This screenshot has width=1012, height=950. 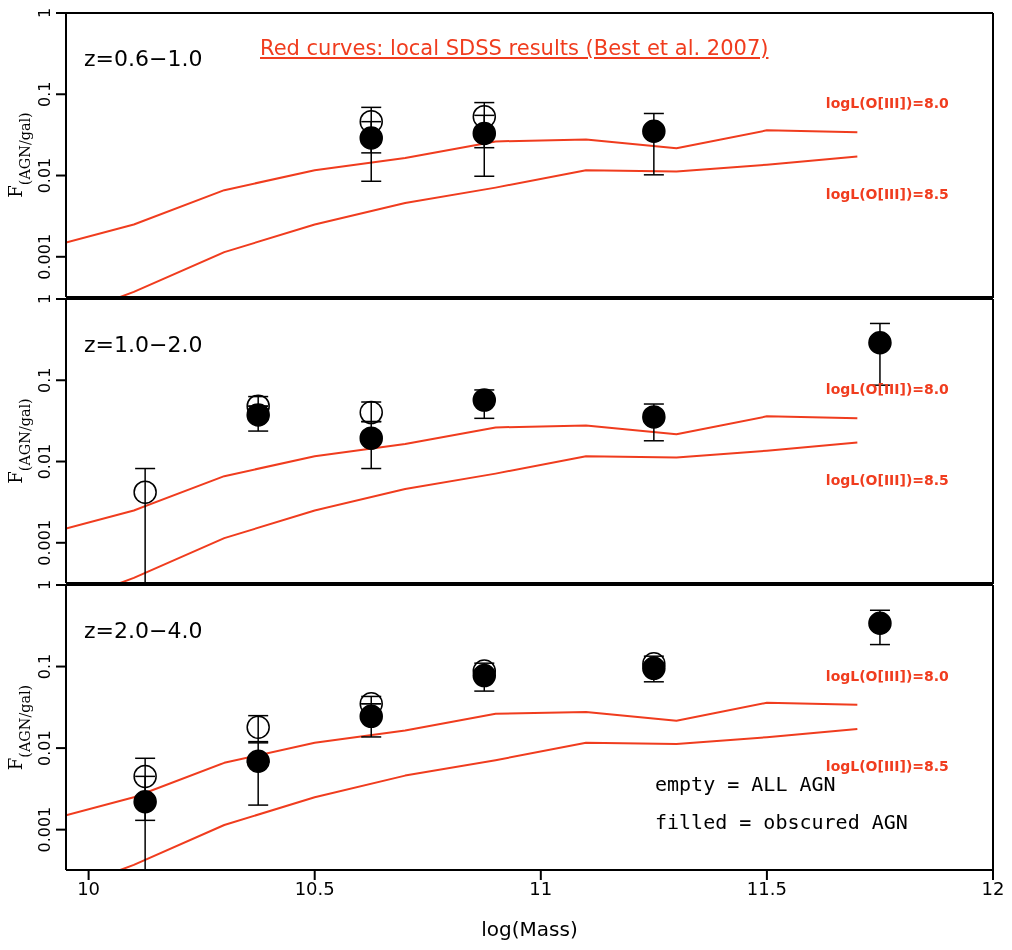 What do you see at coordinates (514, 48) in the screenshot?
I see `annotation: Red curves: local SDSS results (Best et al. 2007)` at bounding box center [514, 48].